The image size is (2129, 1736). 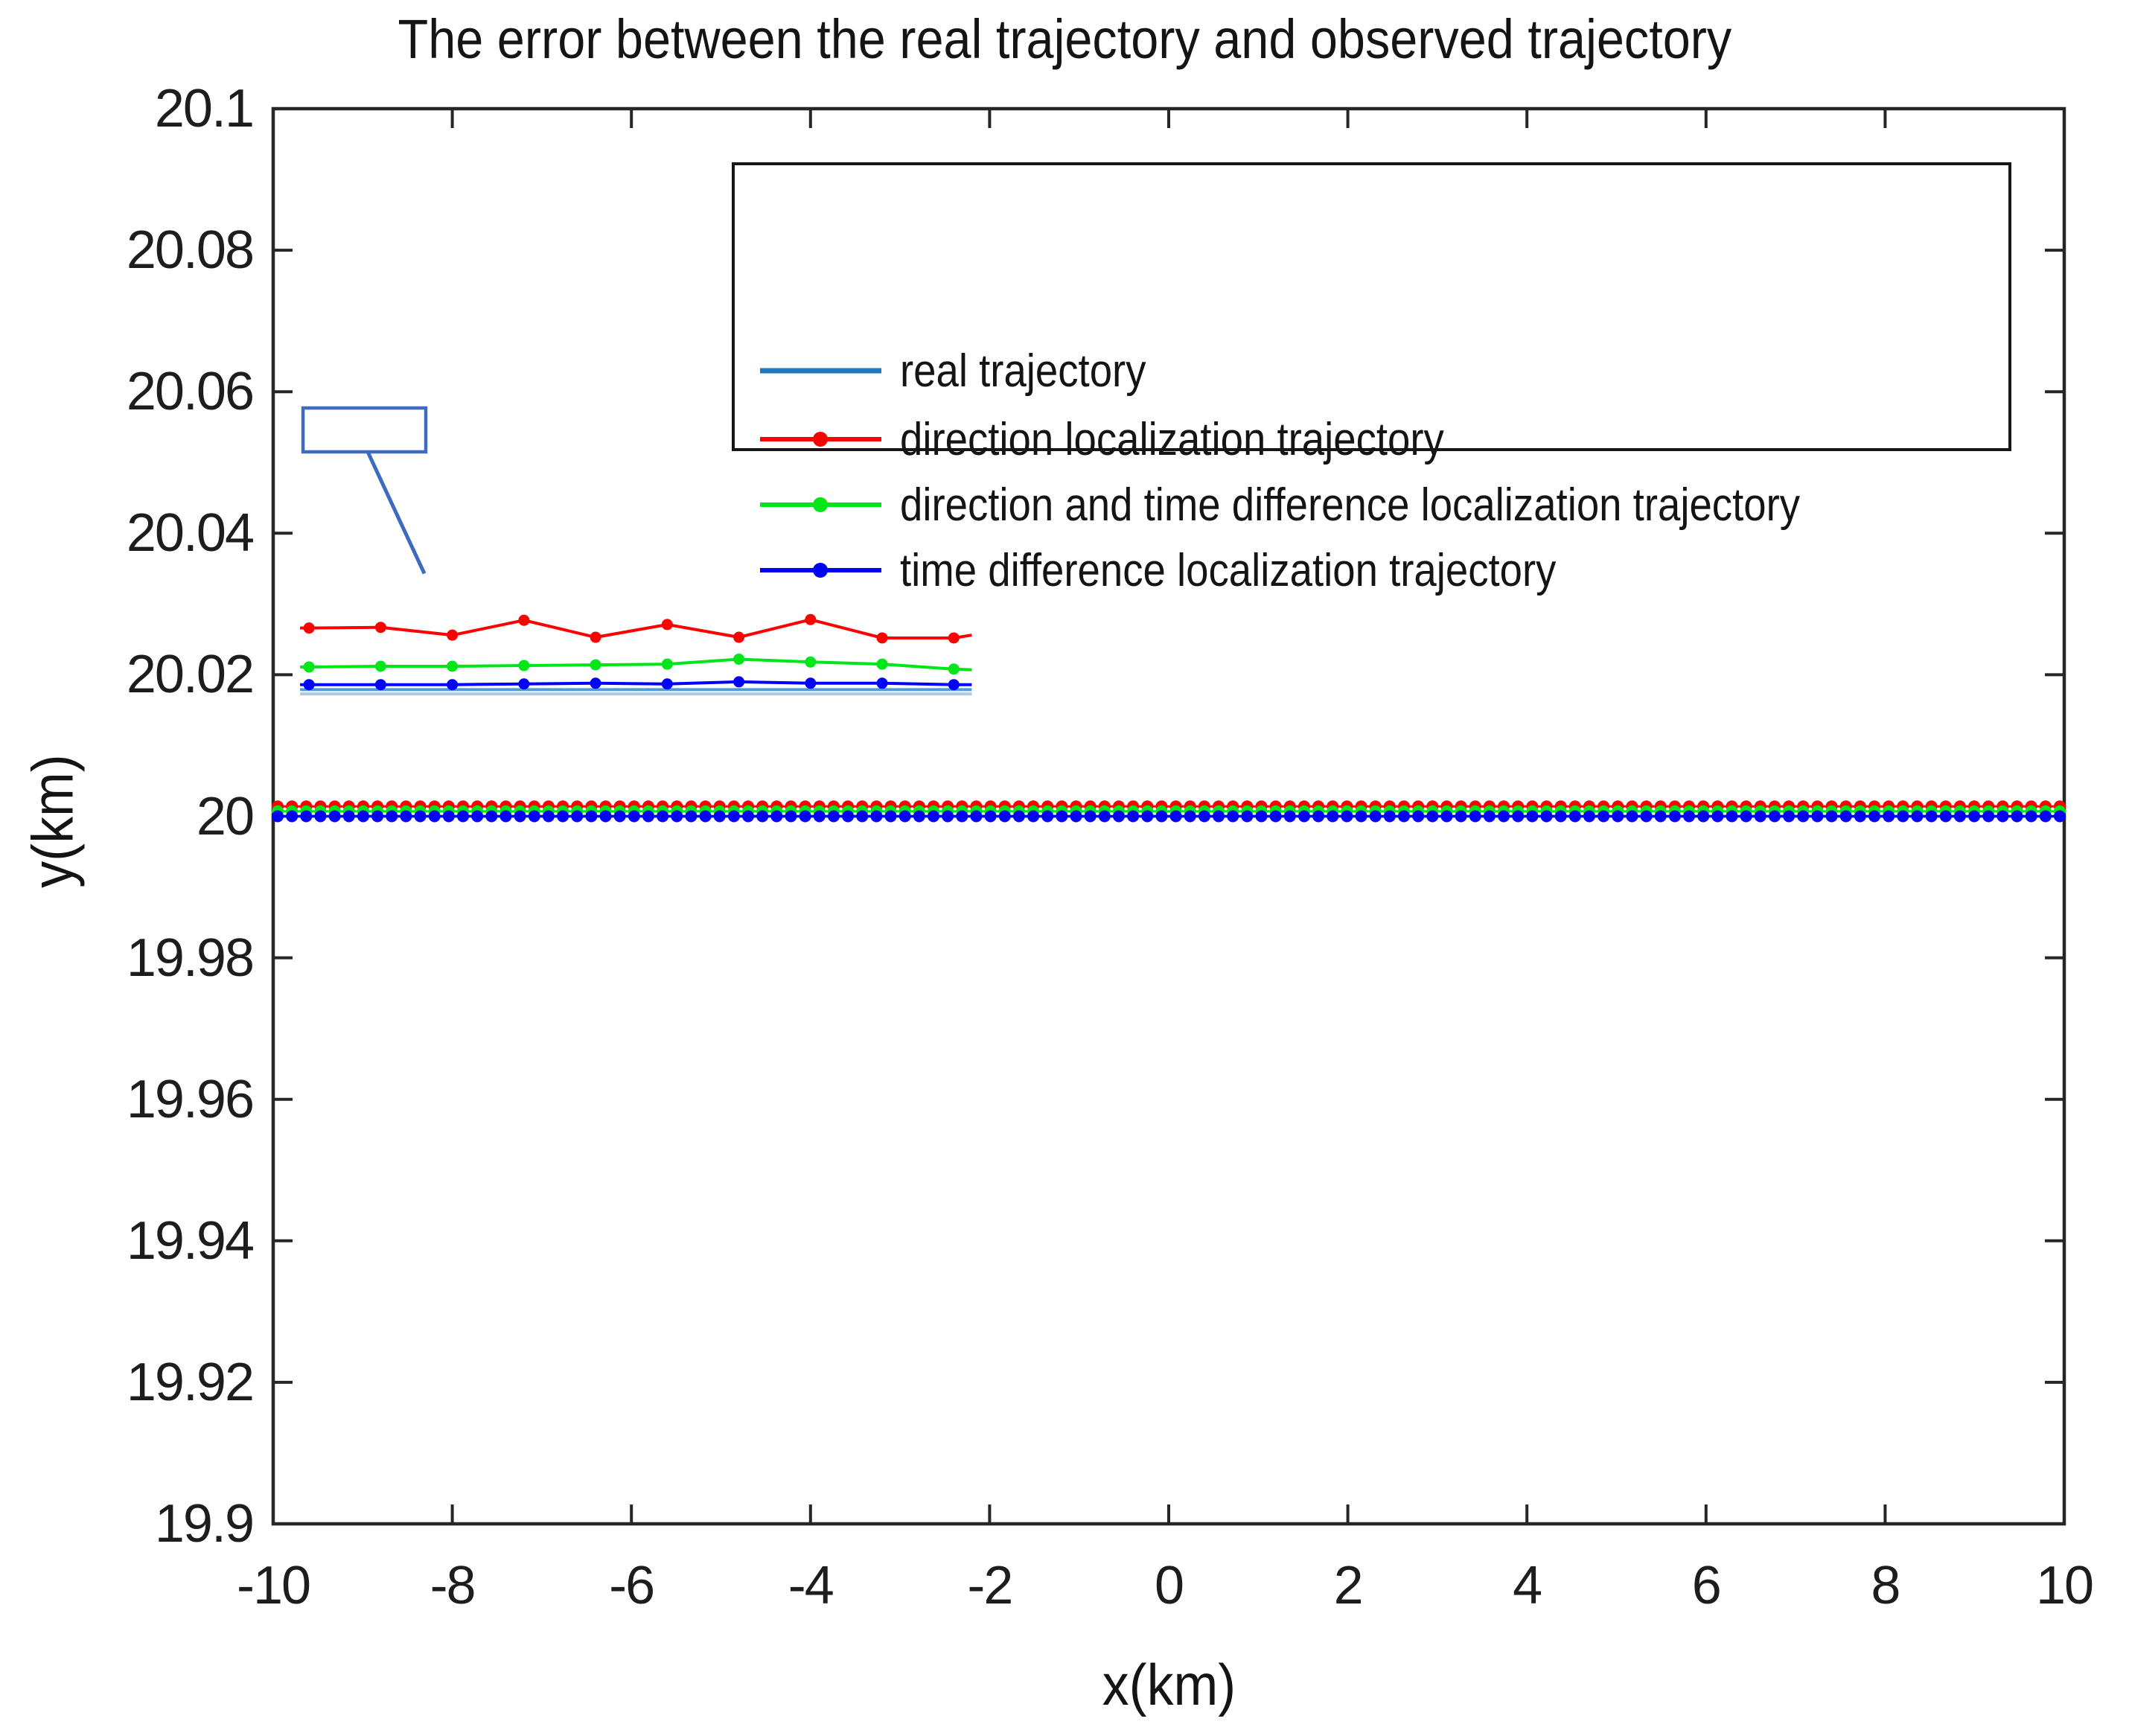 I want to click on y-tick-label: 20.1, so click(x=204, y=108).